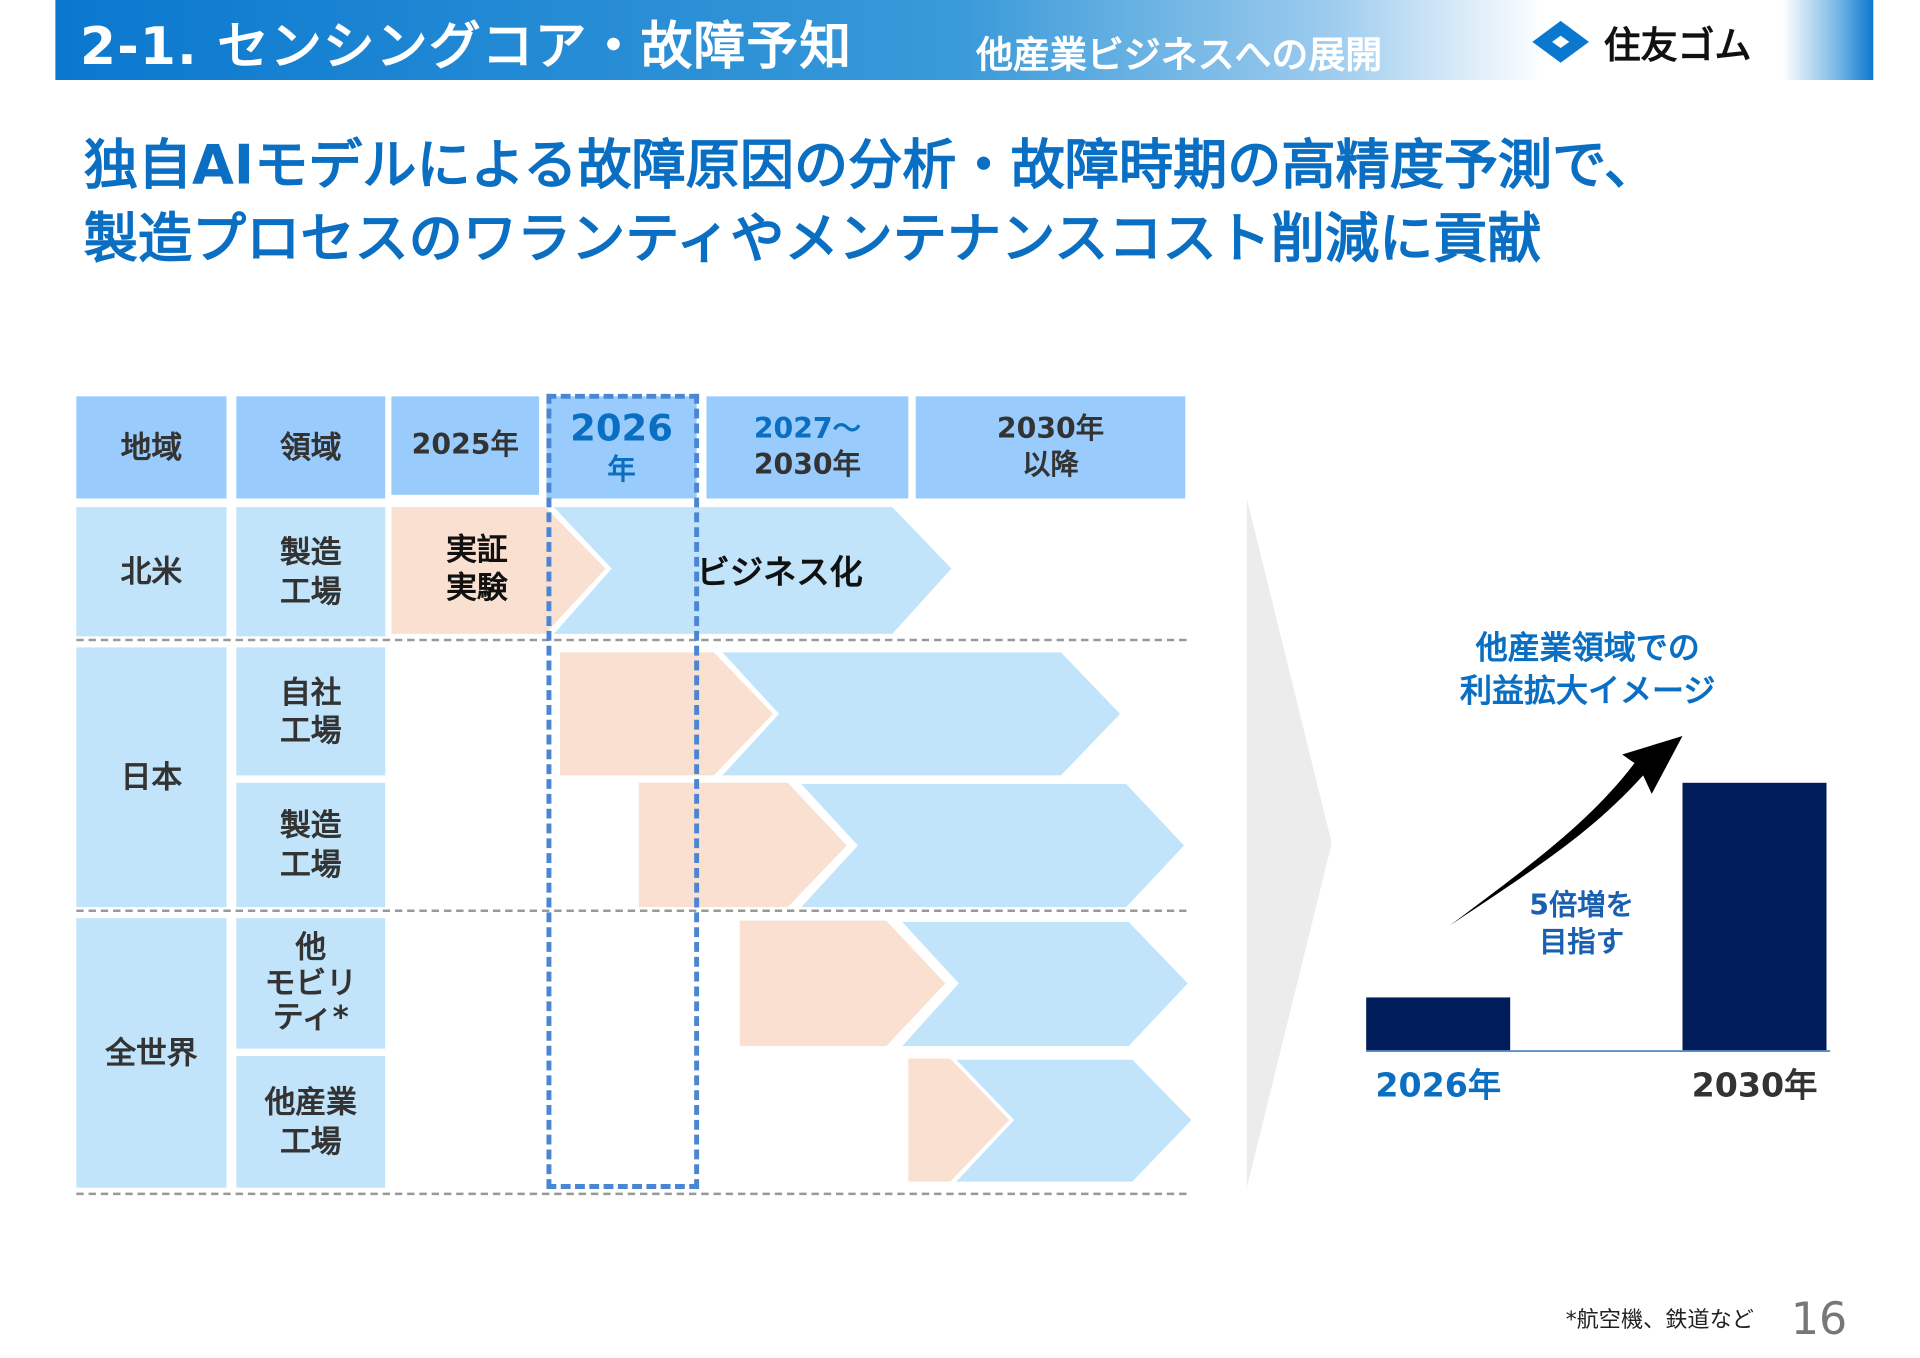 This screenshot has width=1920, height=1358. I want to click on trial-label-line: 実証, so click(477, 549).